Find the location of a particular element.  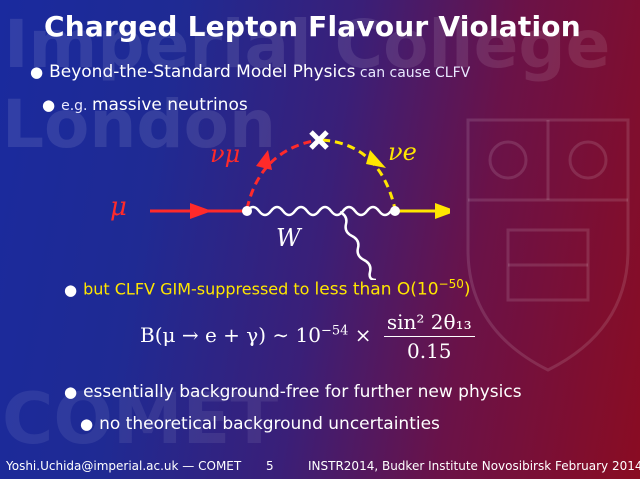

formula-numerator: sin² 2θ₁₃ is located at coordinates (429, 323).